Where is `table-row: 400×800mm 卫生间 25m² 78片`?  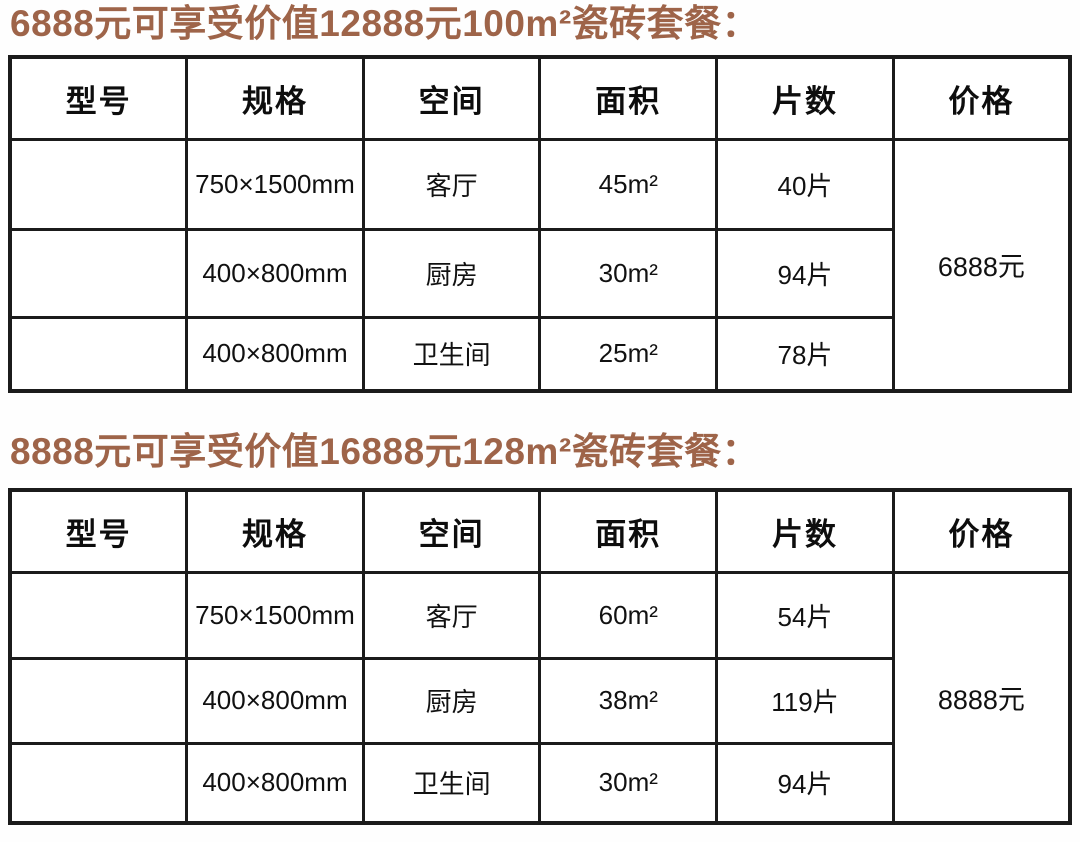
table-row: 400×800mm 卫生间 25m² 78片 is located at coordinates (539, 354).